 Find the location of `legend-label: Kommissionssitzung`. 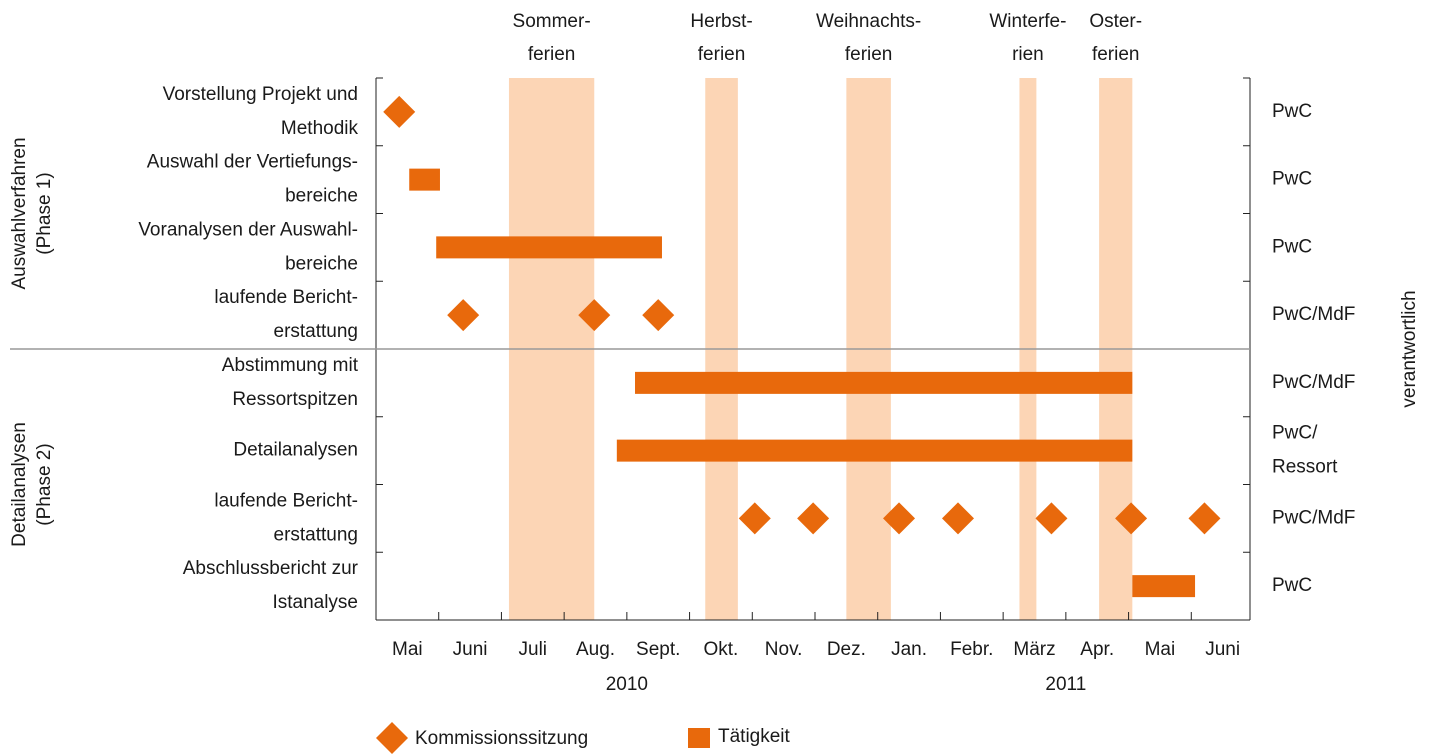

legend-label: Kommissionssitzung is located at coordinates (501, 738).